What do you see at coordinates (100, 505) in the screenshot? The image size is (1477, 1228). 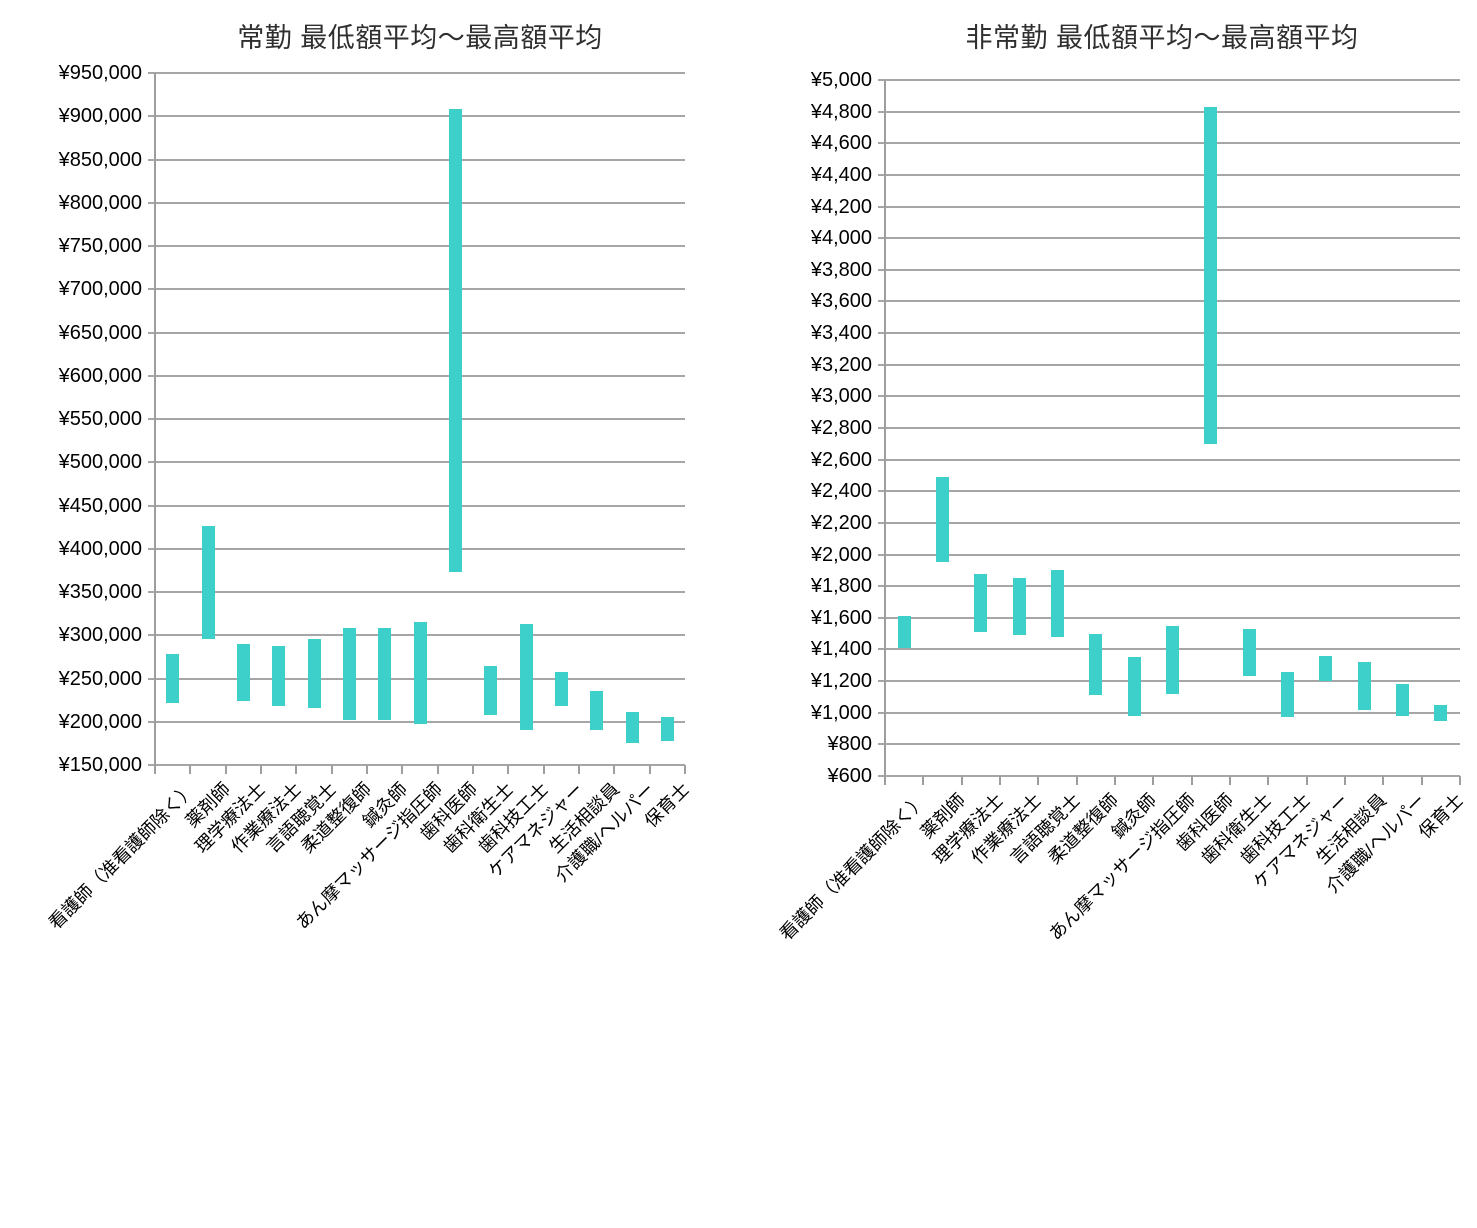 I see `y-axis-tick-label: ¥450,000` at bounding box center [100, 505].